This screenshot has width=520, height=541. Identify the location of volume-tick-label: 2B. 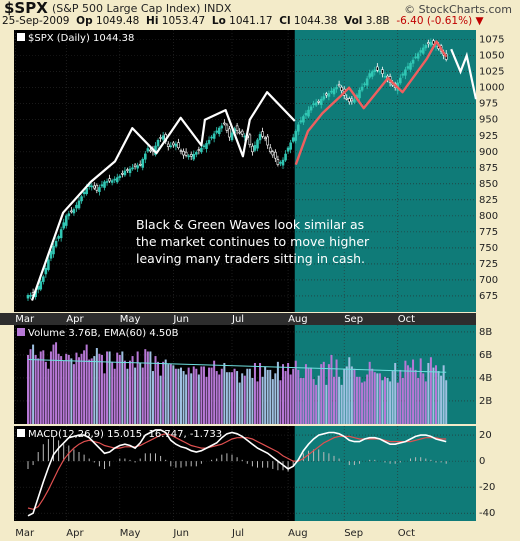
(485, 401).